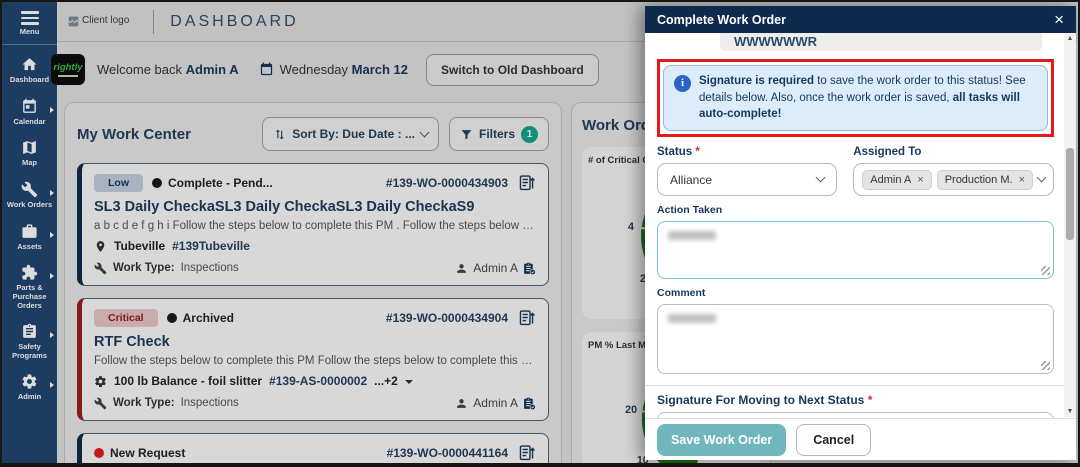  Describe the element at coordinates (29, 231) in the screenshot. I see `briefcase-icon` at that location.